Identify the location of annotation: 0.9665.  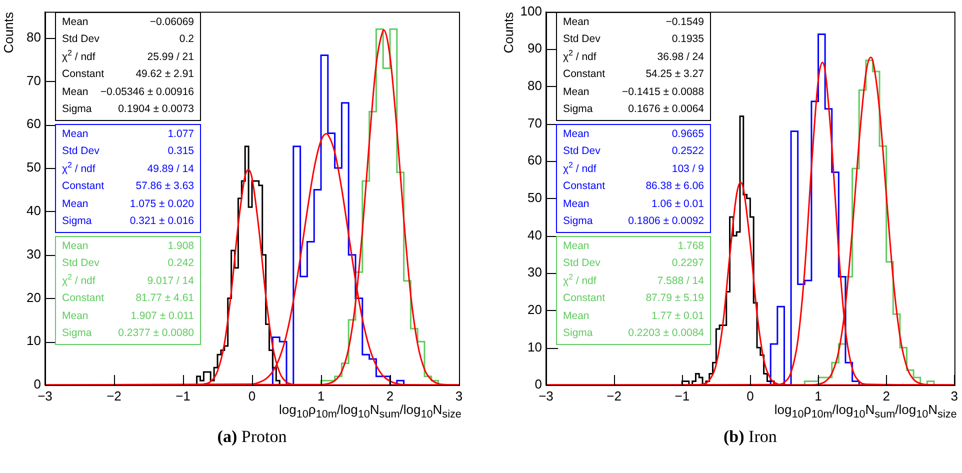
(688, 134).